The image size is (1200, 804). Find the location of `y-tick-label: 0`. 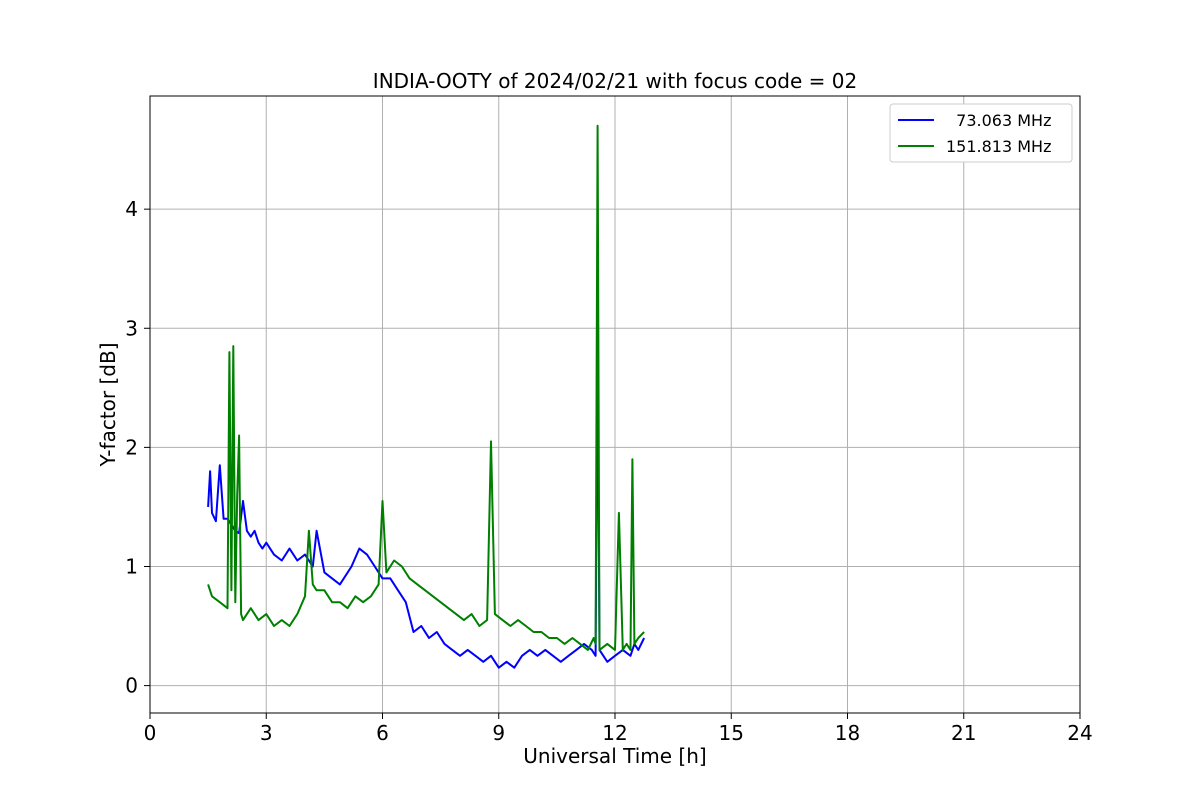

y-tick-label: 0 is located at coordinates (131, 686).